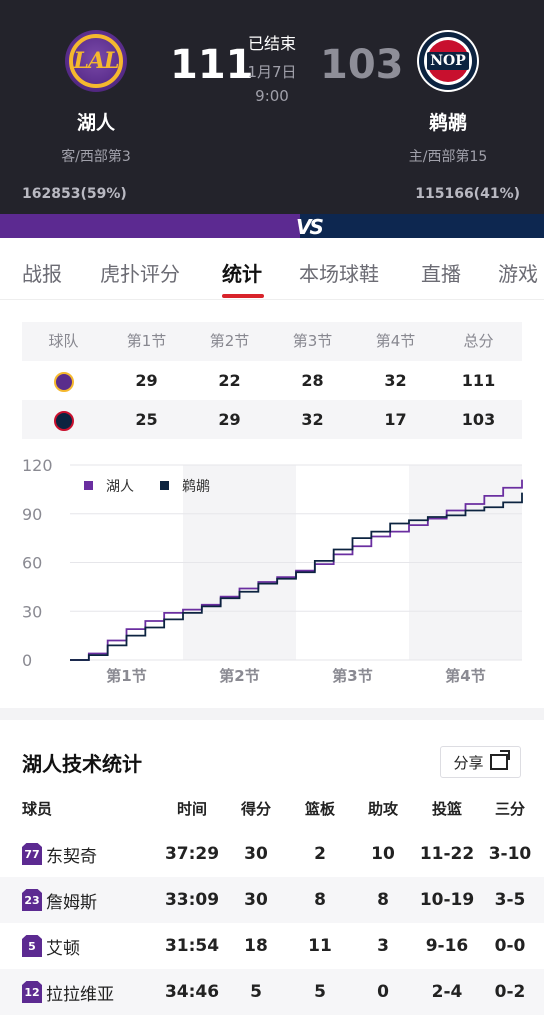  What do you see at coordinates (32, 611) in the screenshot?
I see `y-tick-label: 30` at bounding box center [32, 611].